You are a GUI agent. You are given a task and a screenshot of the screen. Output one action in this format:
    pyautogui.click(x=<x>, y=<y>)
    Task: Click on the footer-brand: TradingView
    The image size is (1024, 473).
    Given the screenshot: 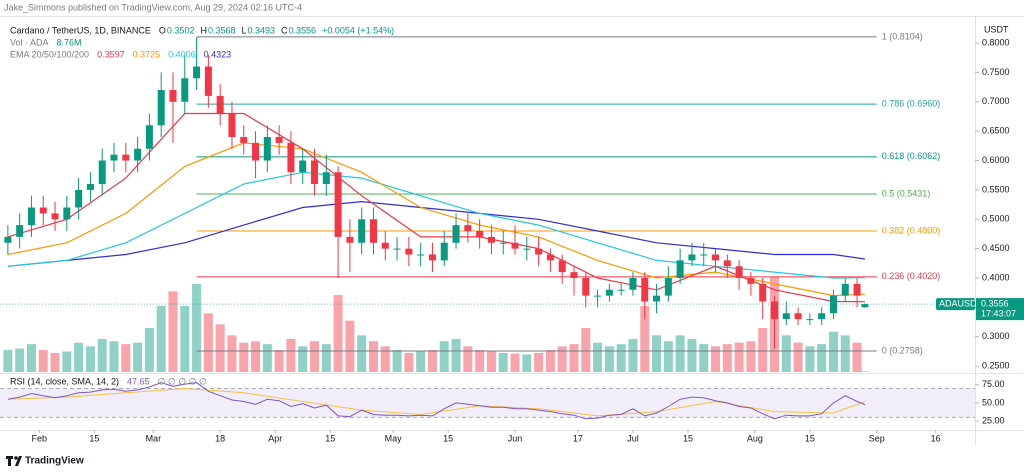 What is the action you would take?
    pyautogui.click(x=54, y=461)
    